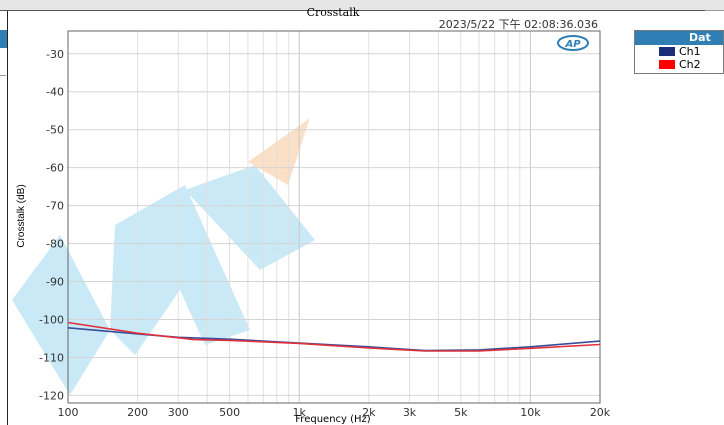 This screenshot has height=425, width=724. I want to click on x-tick-label: 10k, so click(530, 412).